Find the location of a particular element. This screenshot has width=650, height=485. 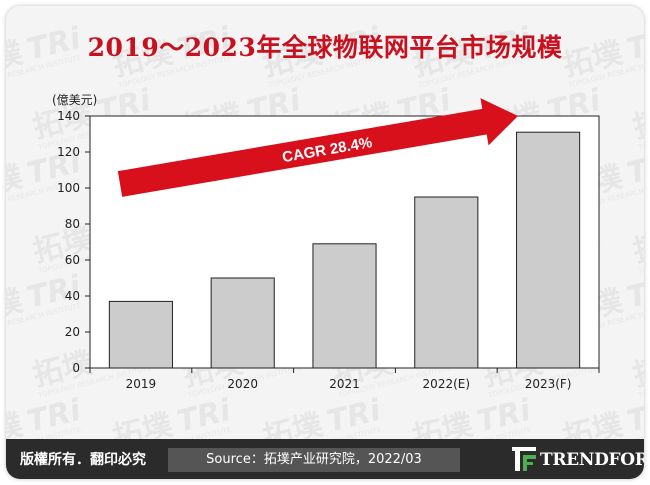

logo-wordmark: TRENDFORCE is located at coordinates (592, 460).